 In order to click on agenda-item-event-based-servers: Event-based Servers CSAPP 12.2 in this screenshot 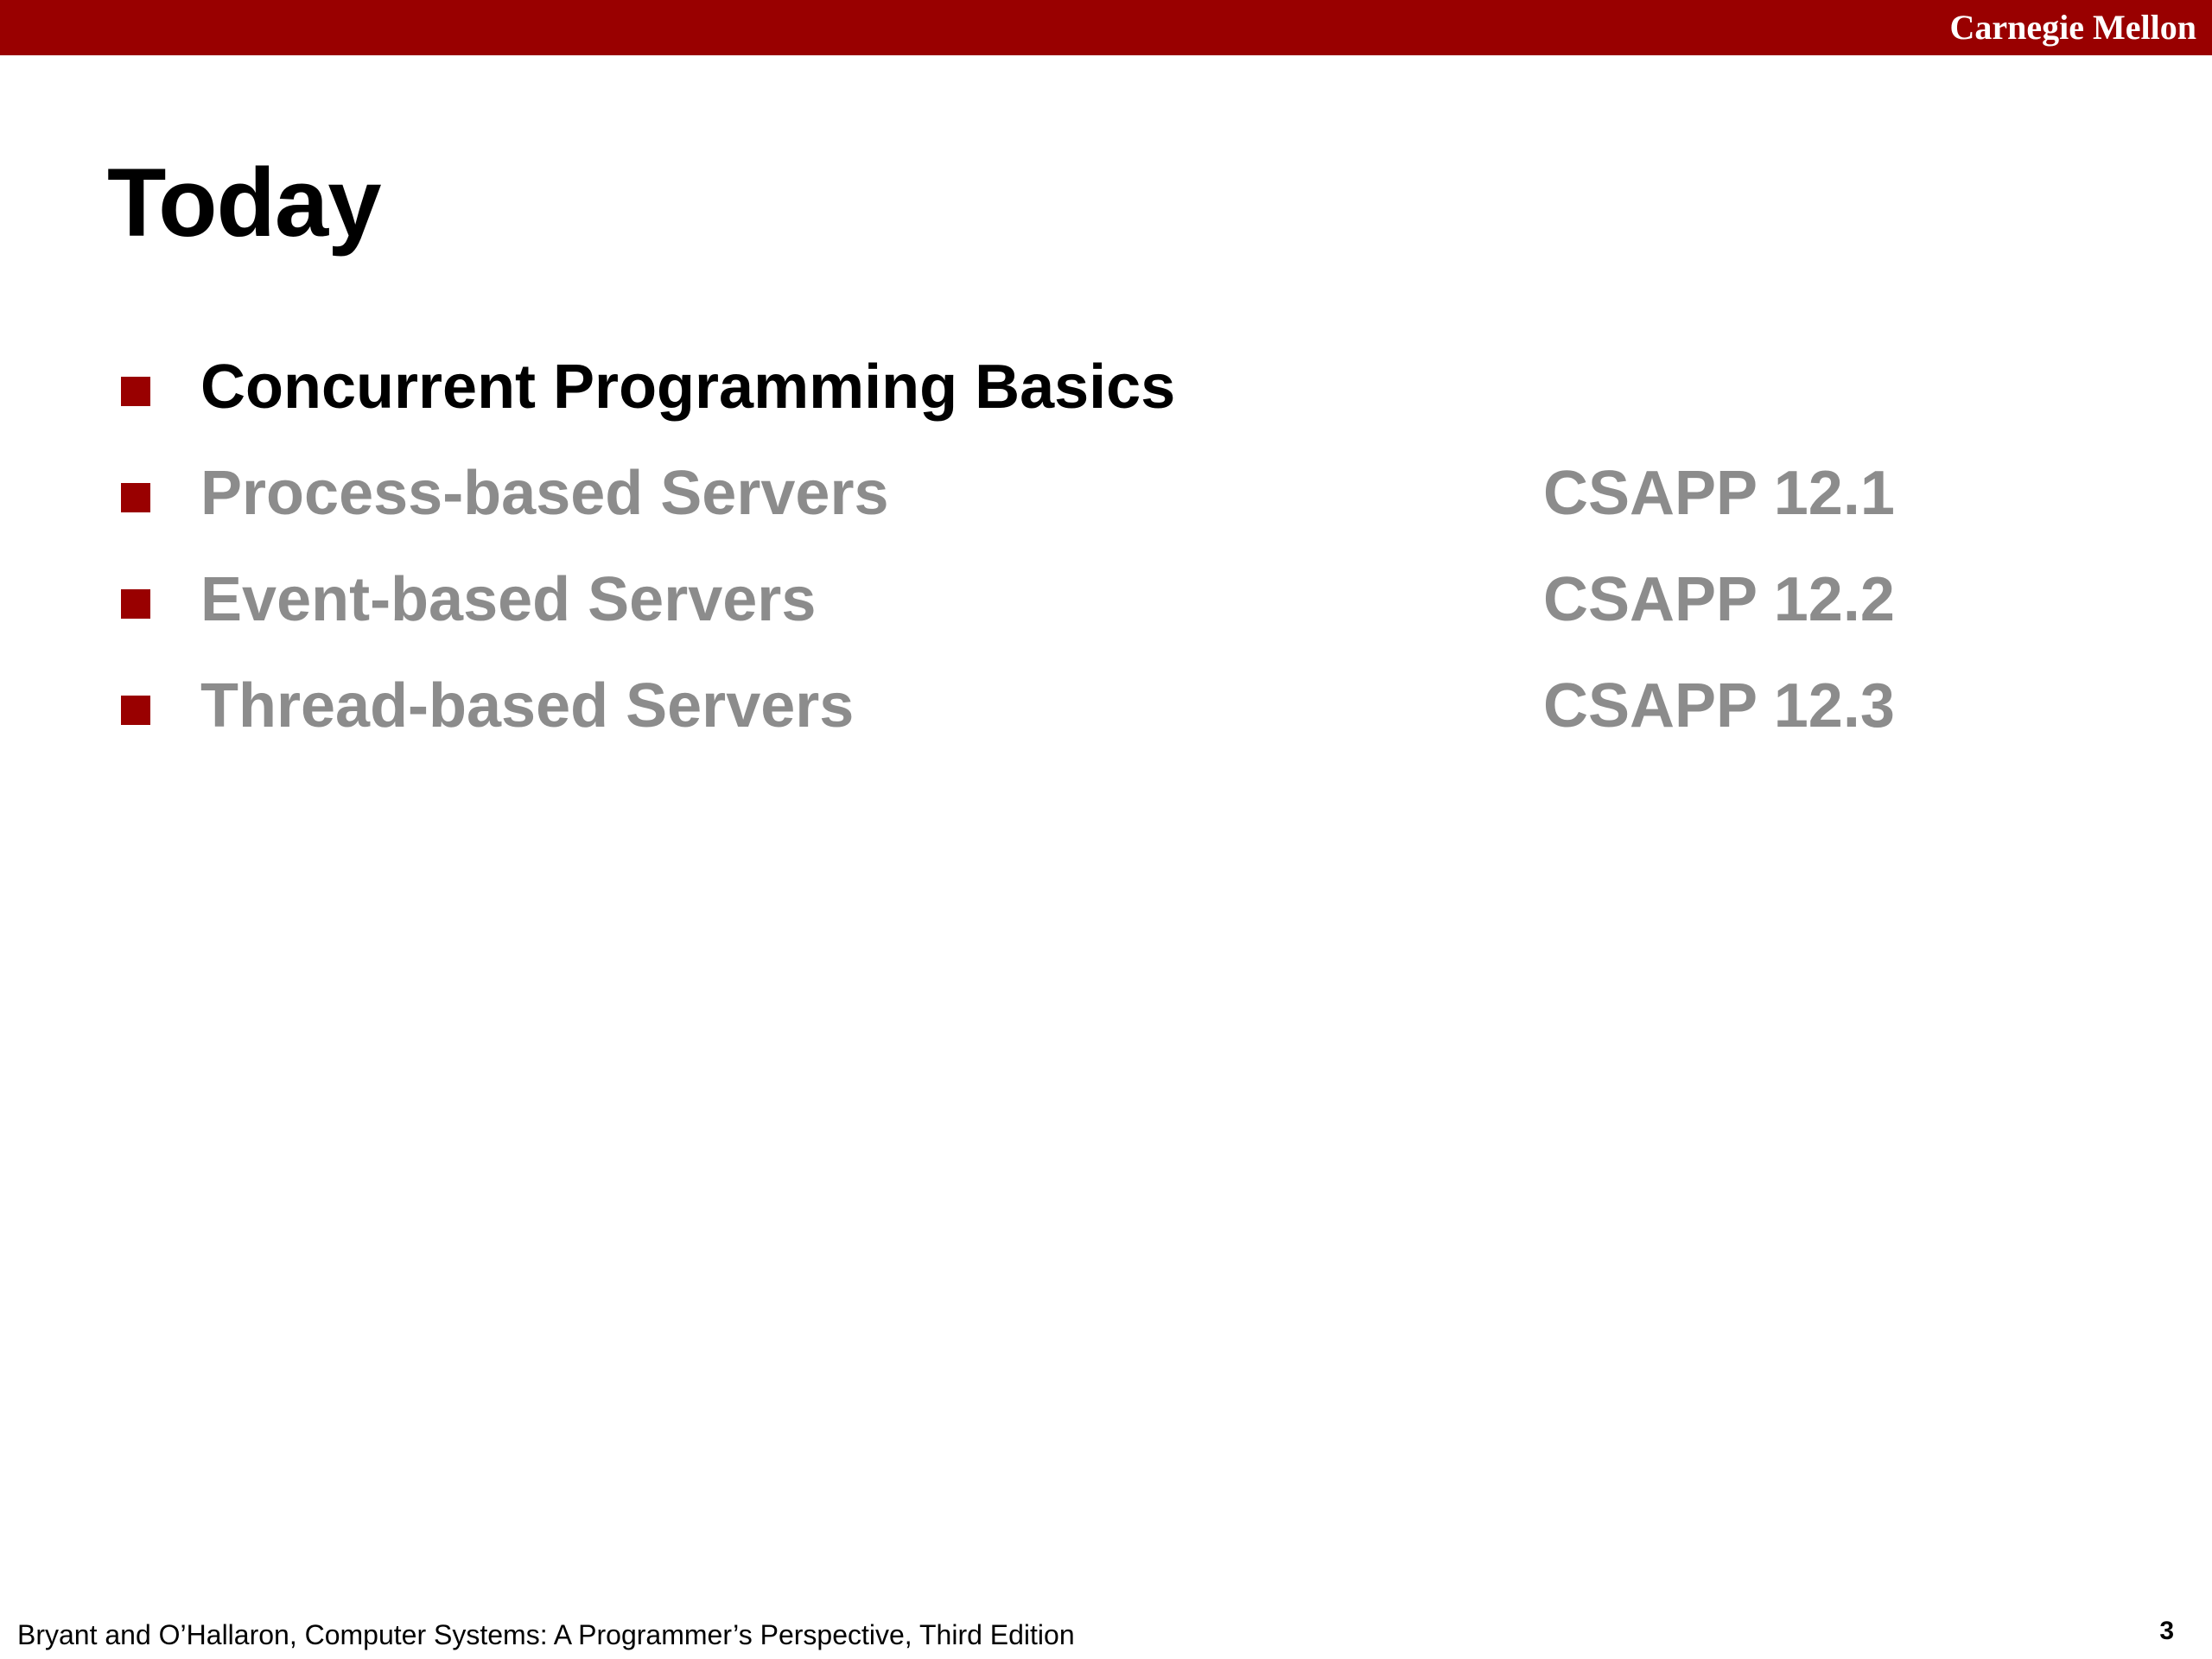, I will do `click(1106, 601)`.